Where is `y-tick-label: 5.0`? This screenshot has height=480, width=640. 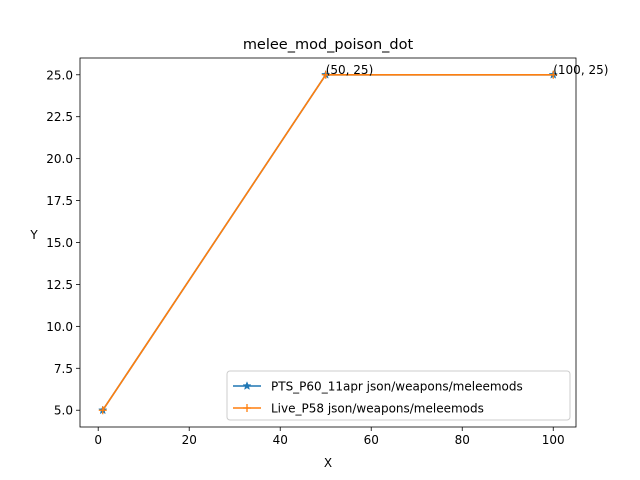 y-tick-label: 5.0 is located at coordinates (63, 411).